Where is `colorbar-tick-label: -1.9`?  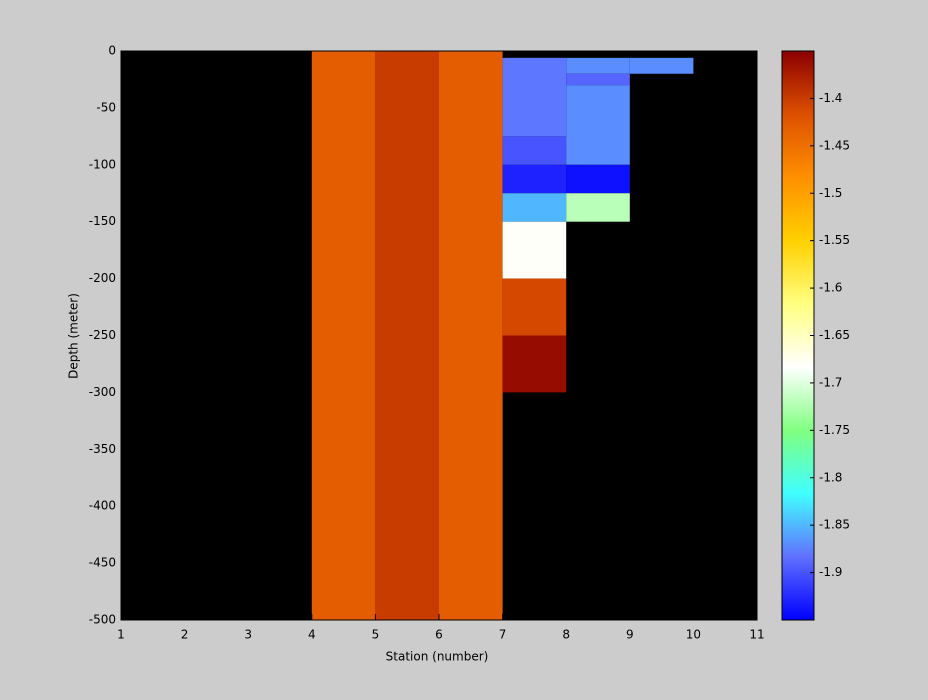 colorbar-tick-label: -1.9 is located at coordinates (830, 572).